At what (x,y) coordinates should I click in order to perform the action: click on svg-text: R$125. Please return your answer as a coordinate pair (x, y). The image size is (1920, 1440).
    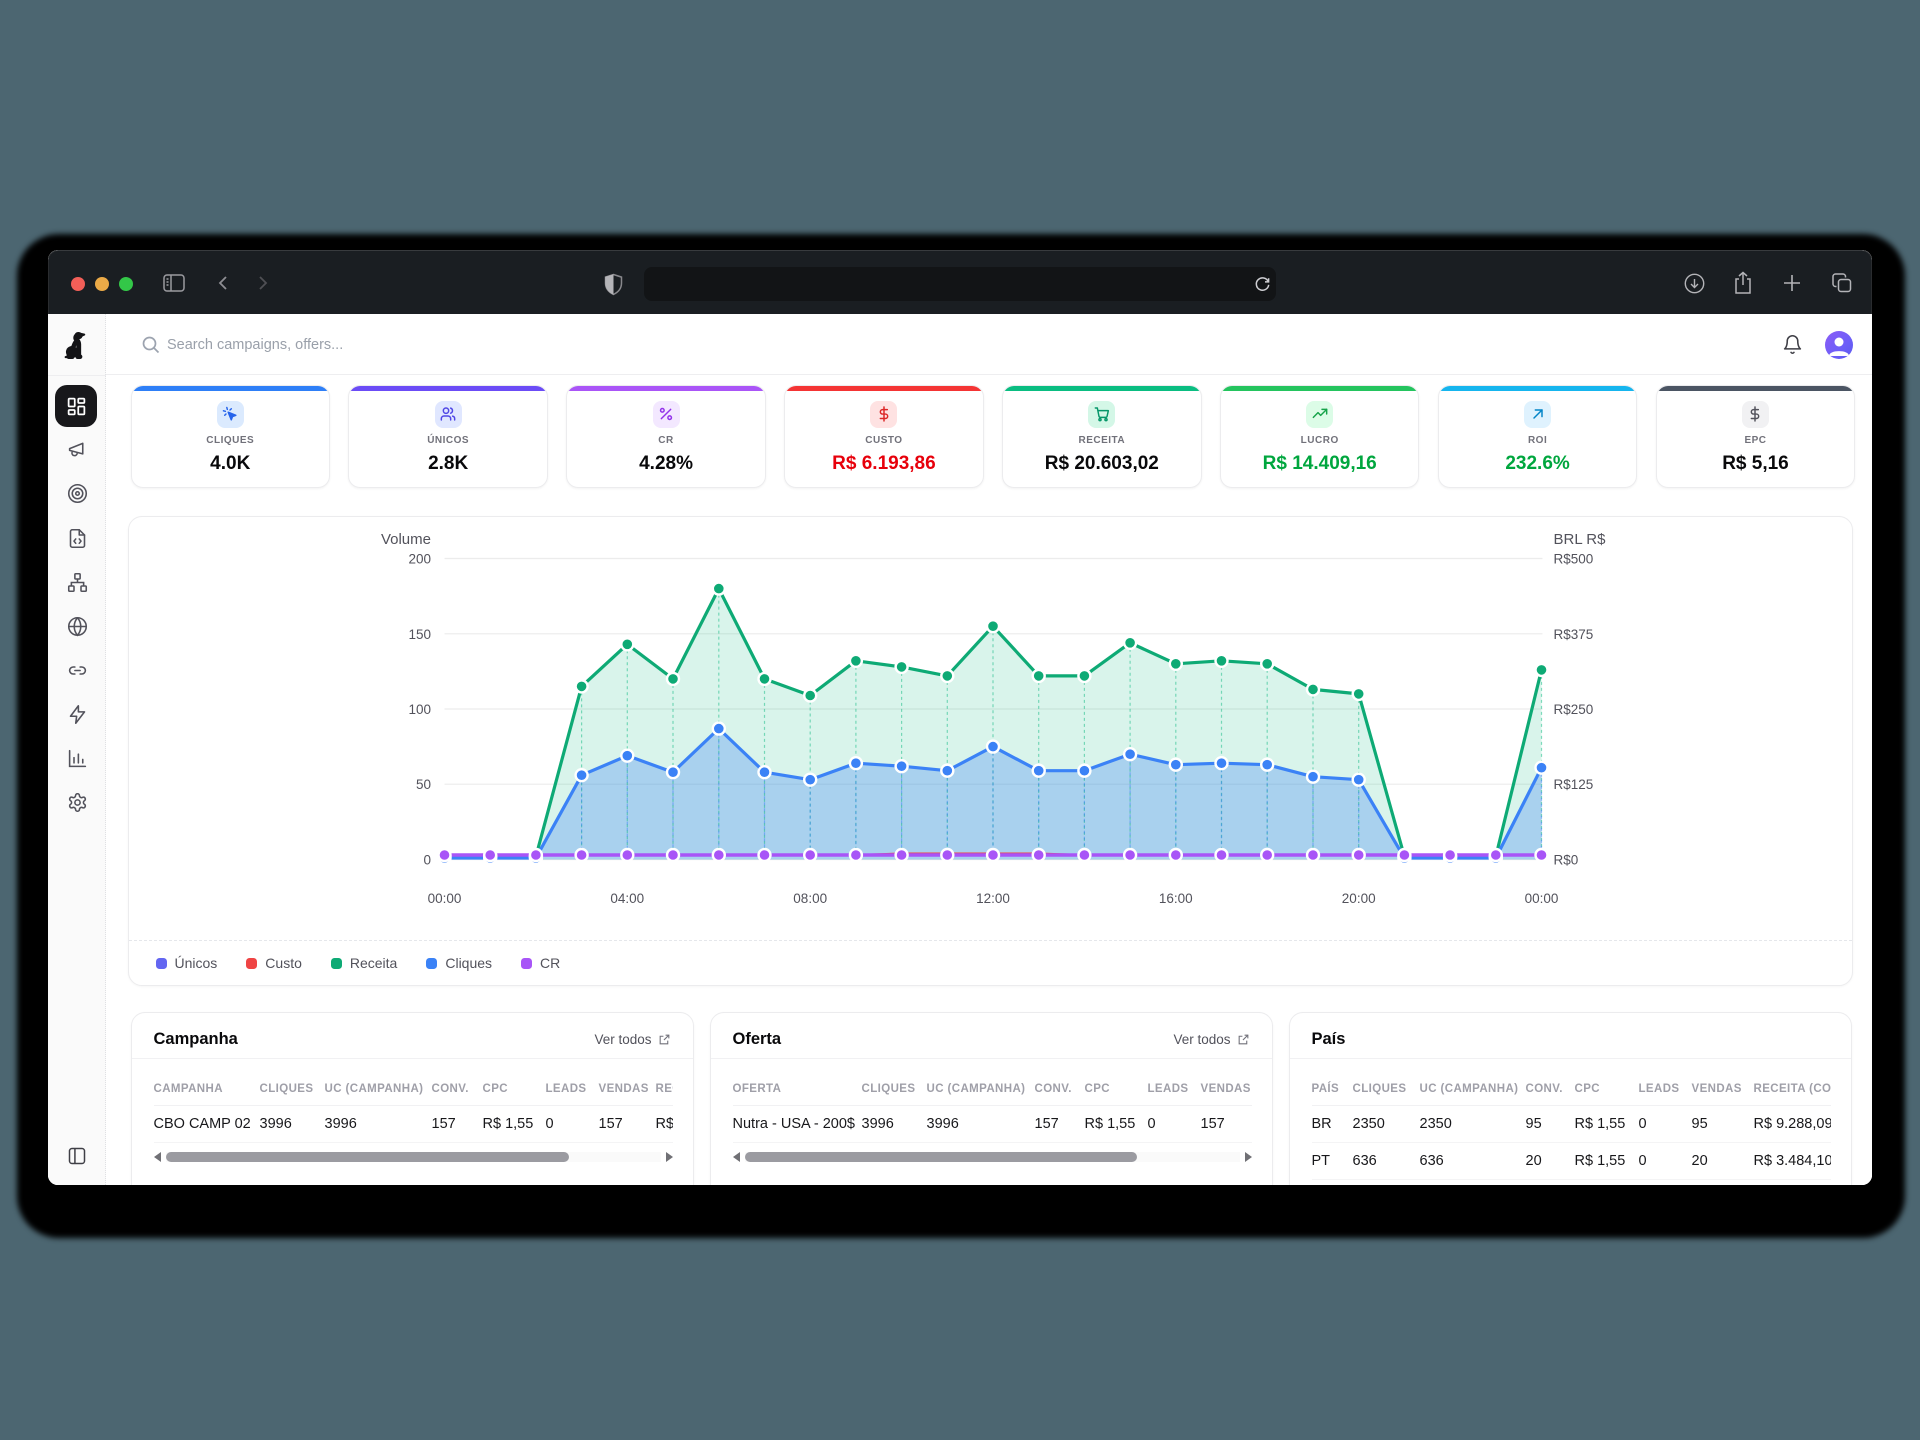
    Looking at the image, I should click on (1573, 784).